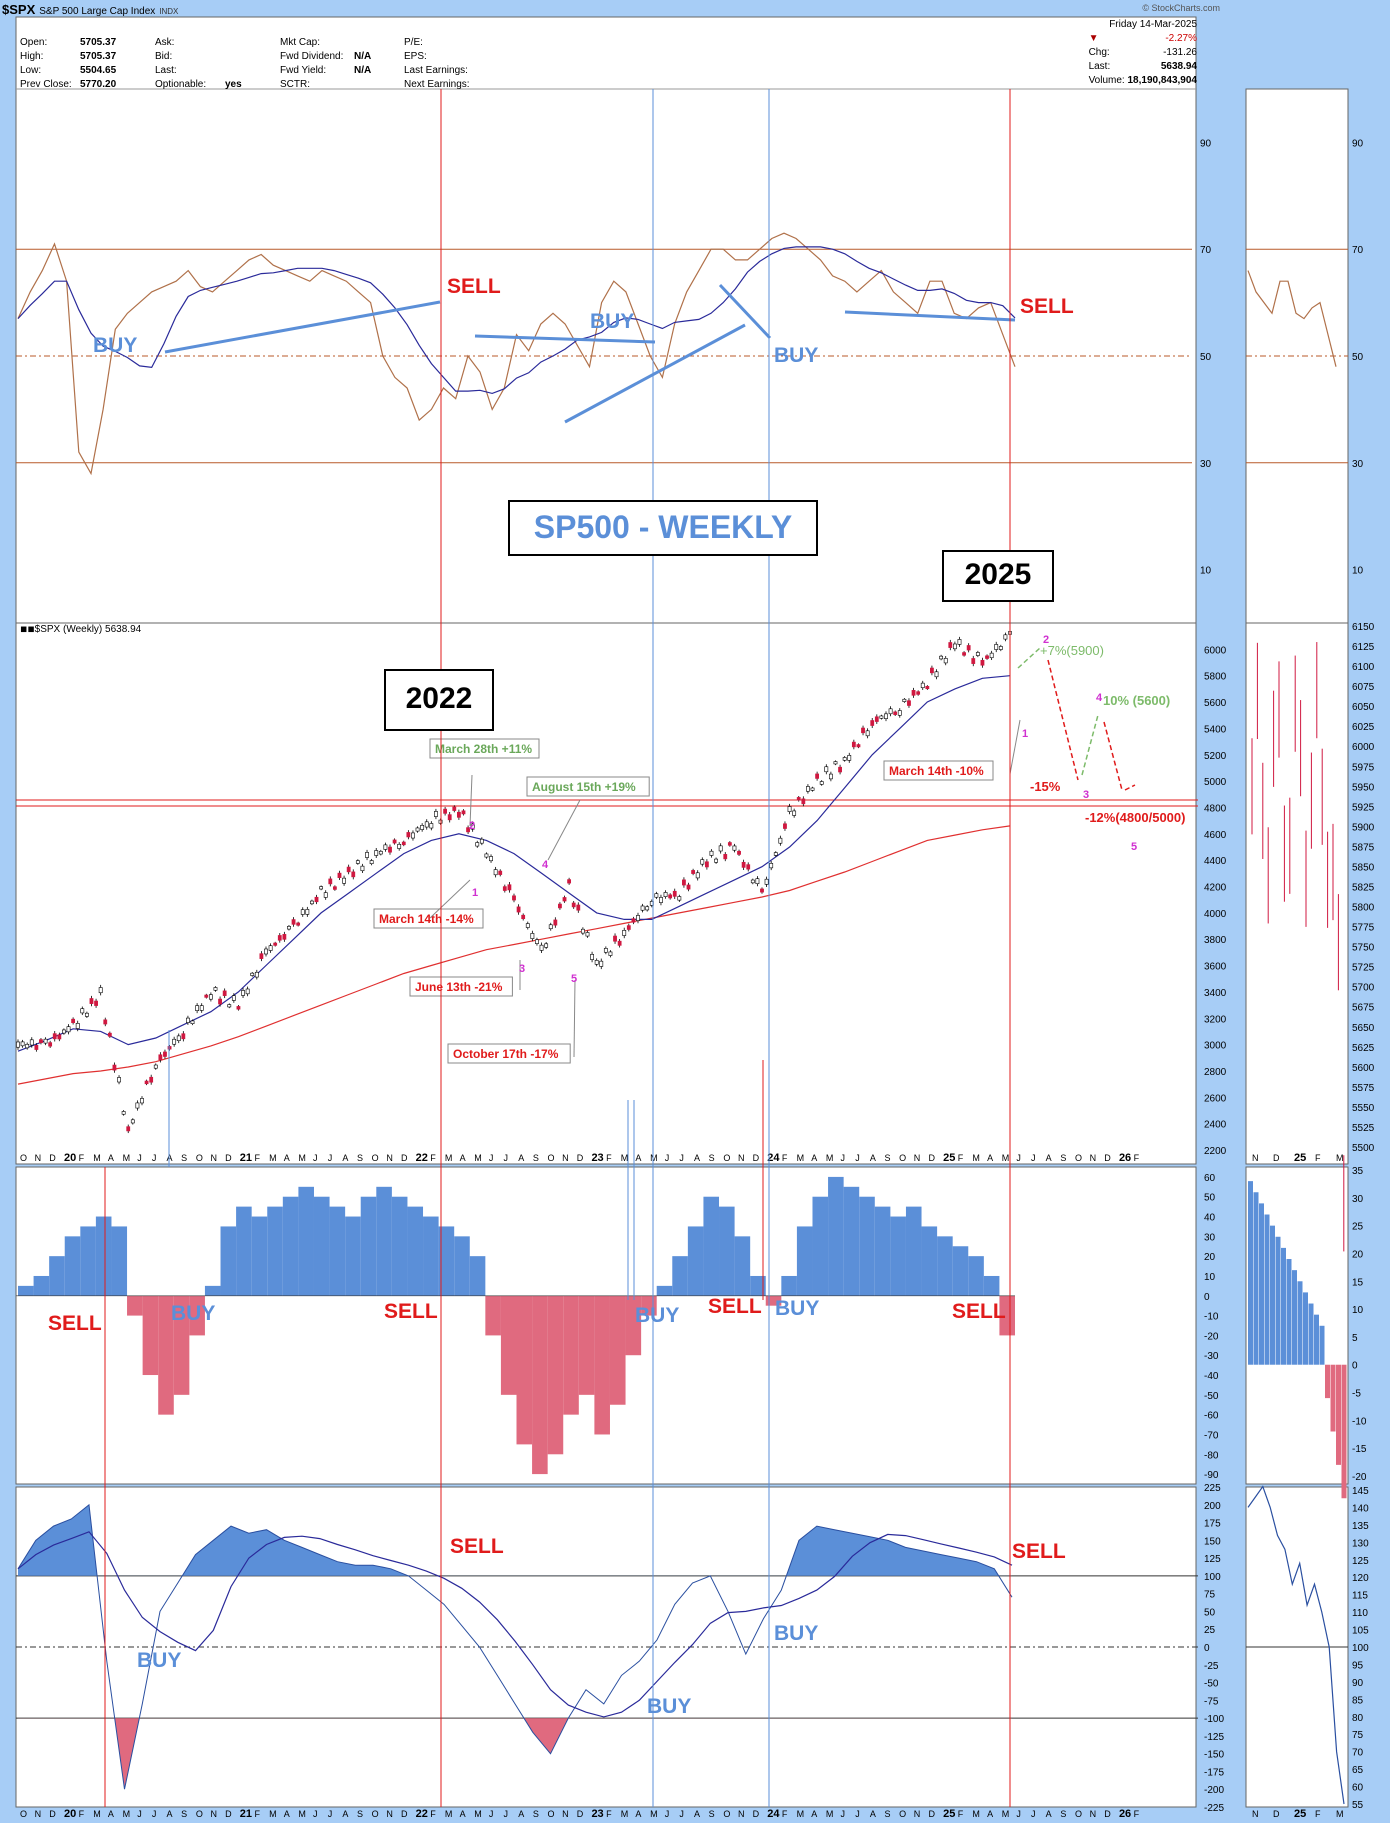 The height and width of the screenshot is (1823, 1390). Describe the element at coordinates (1358, 1735) in the screenshot. I see `osc-side-tick: 75` at that location.